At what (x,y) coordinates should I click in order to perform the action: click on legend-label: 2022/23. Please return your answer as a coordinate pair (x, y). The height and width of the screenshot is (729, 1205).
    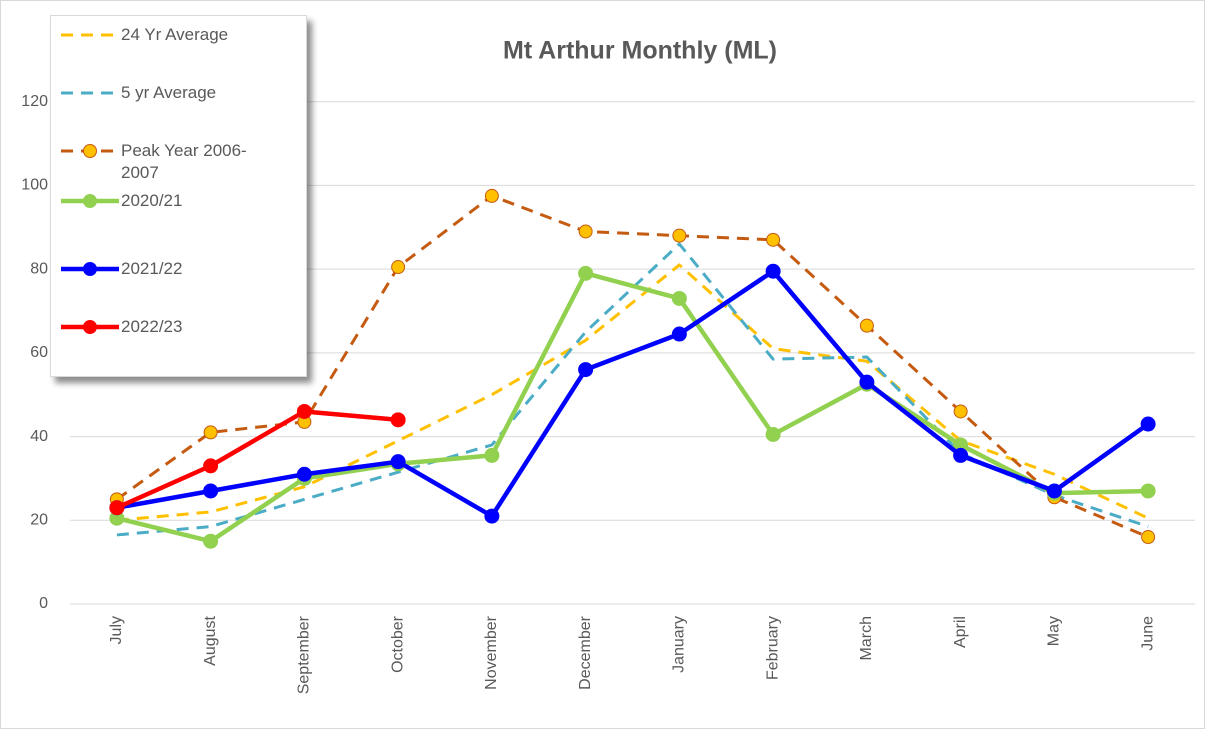
    Looking at the image, I should click on (152, 326).